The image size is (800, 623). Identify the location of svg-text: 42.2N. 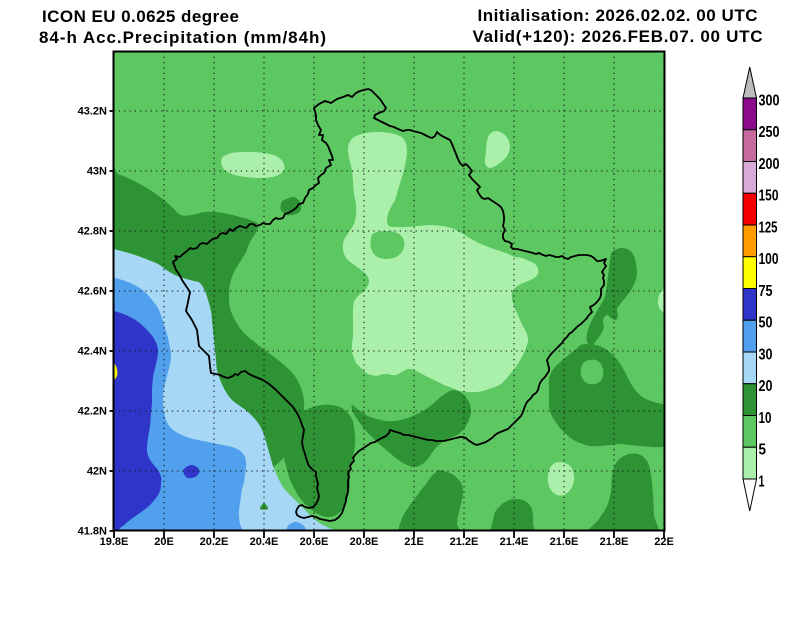
(92, 411).